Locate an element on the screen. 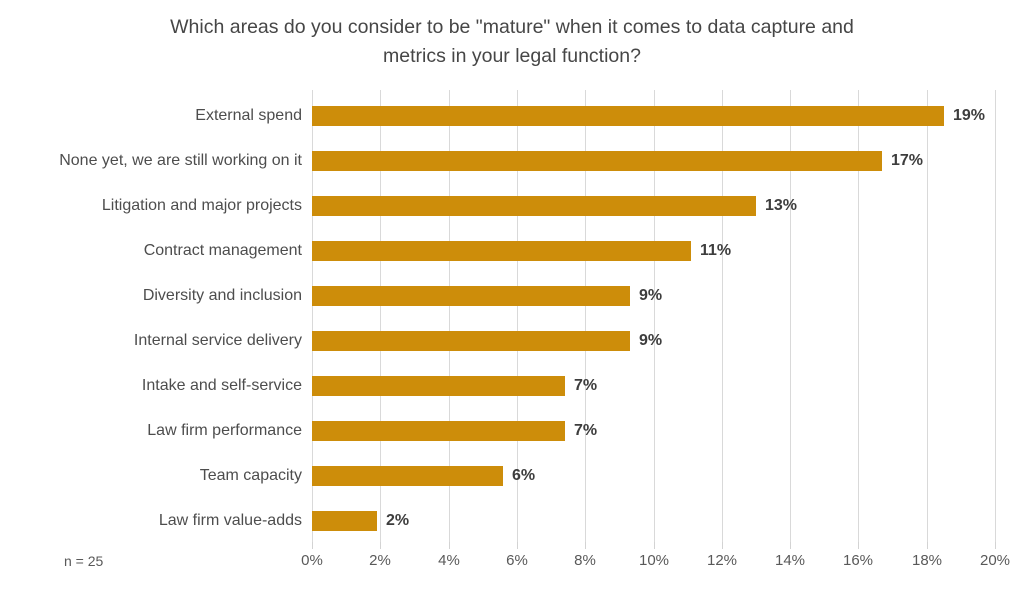  value-label: 19% is located at coordinates (969, 115).